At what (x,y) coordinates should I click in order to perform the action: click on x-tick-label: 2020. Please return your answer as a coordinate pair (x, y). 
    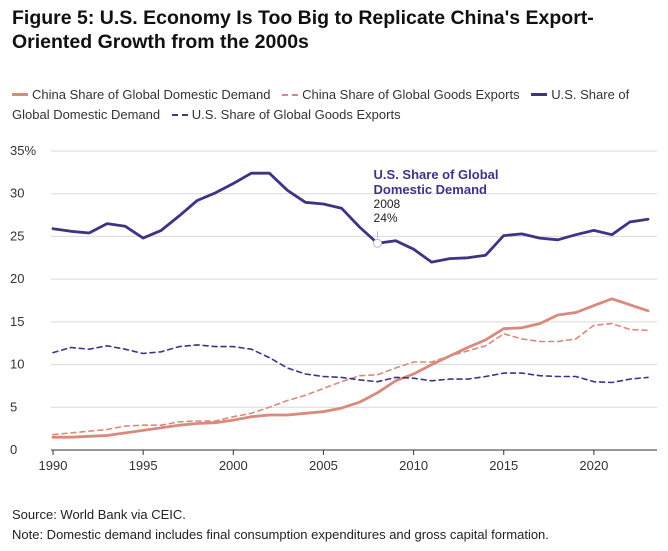
    Looking at the image, I should click on (593, 465).